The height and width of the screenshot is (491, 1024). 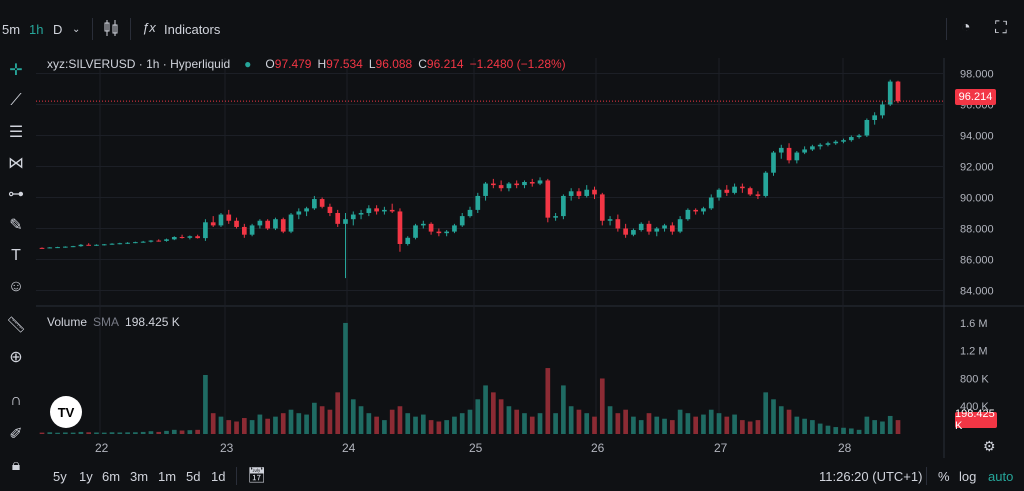 I want to click on magnet-icon: ∩, so click(x=16, y=400).